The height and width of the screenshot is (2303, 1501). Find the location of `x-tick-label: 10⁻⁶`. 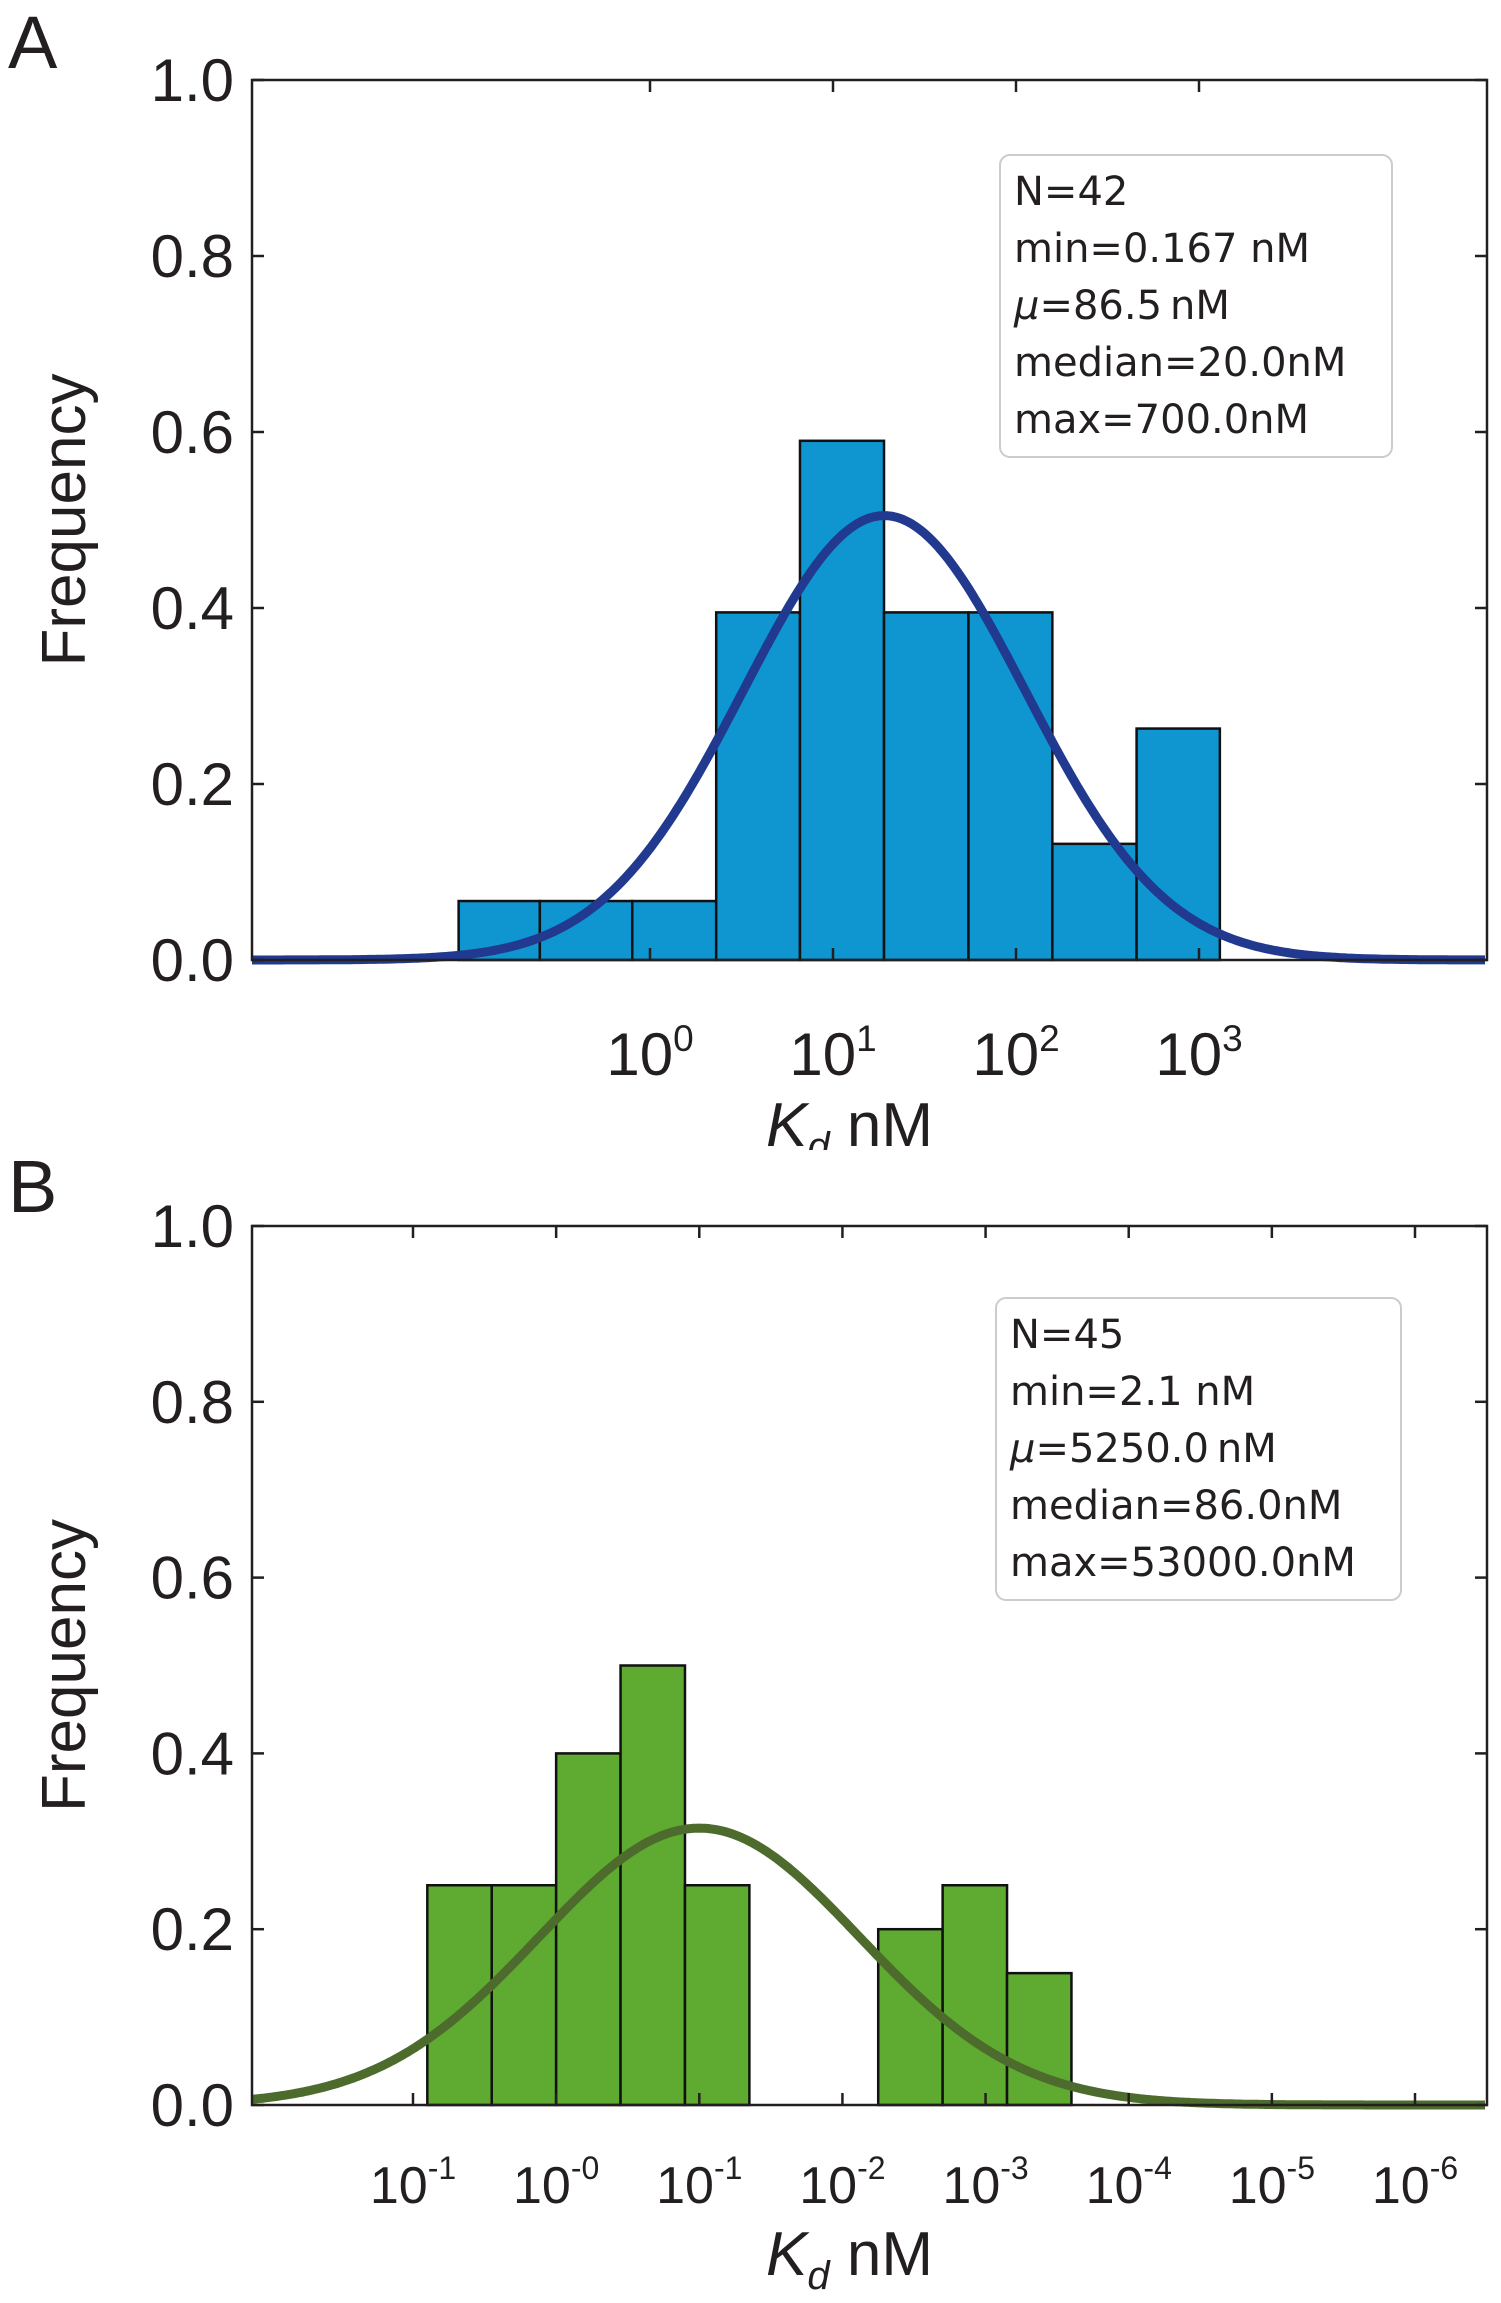

x-tick-label: 10⁻⁶ is located at coordinates (1415, 2182).